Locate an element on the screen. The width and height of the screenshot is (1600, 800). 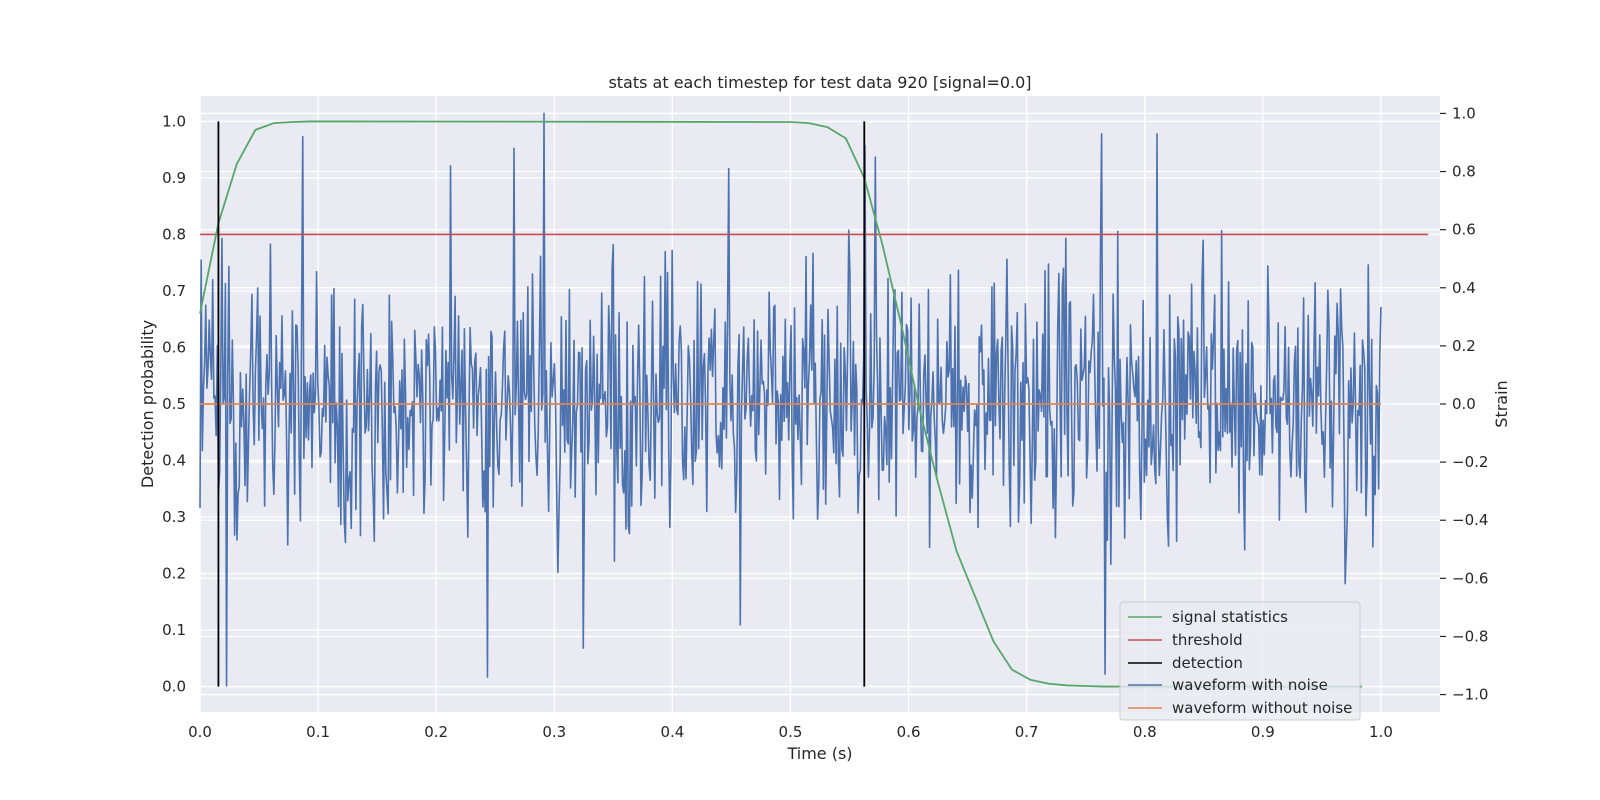
x-axis-label: Time (s) is located at coordinates (819, 753).